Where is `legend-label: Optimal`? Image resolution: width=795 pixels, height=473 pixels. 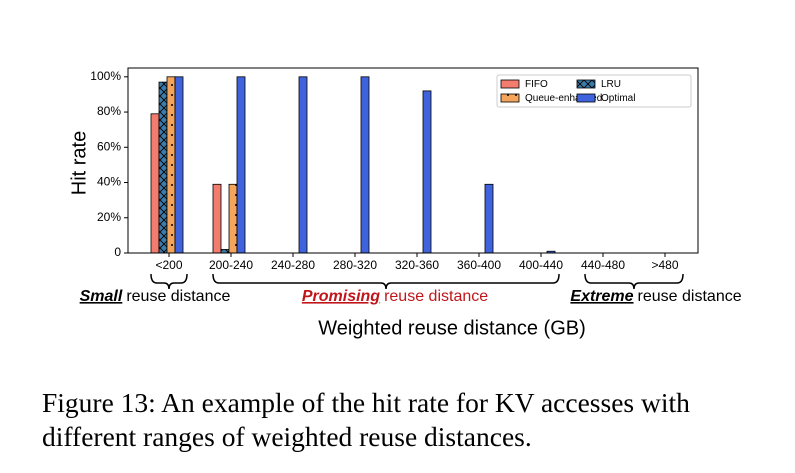 legend-label: Optimal is located at coordinates (618, 98).